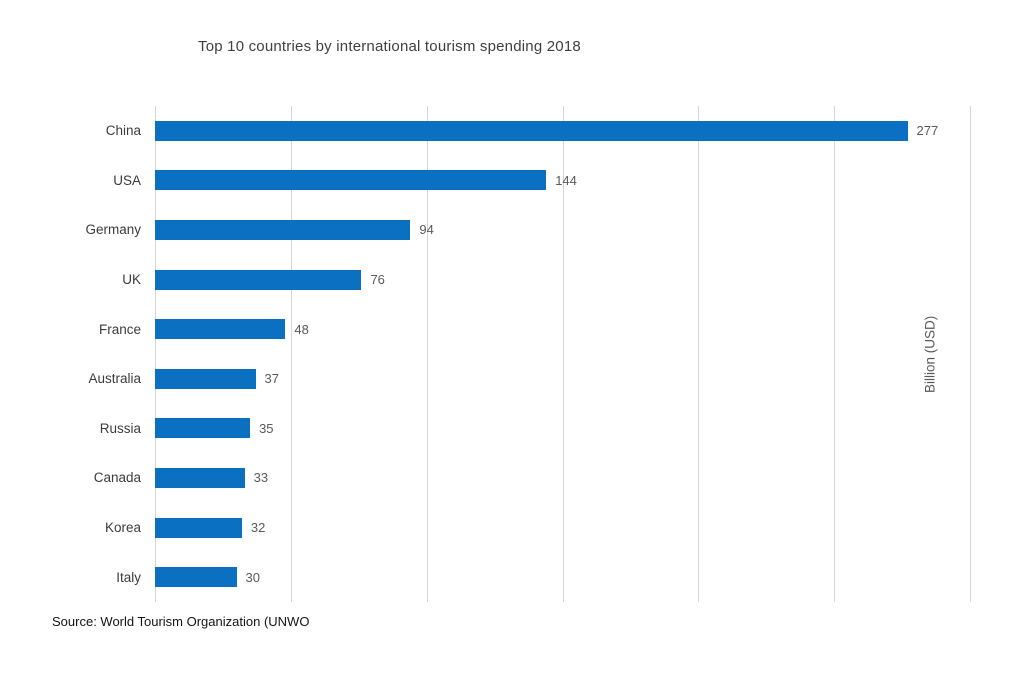 This screenshot has width=1026, height=674. I want to click on bar-track: 32, so click(562, 527).